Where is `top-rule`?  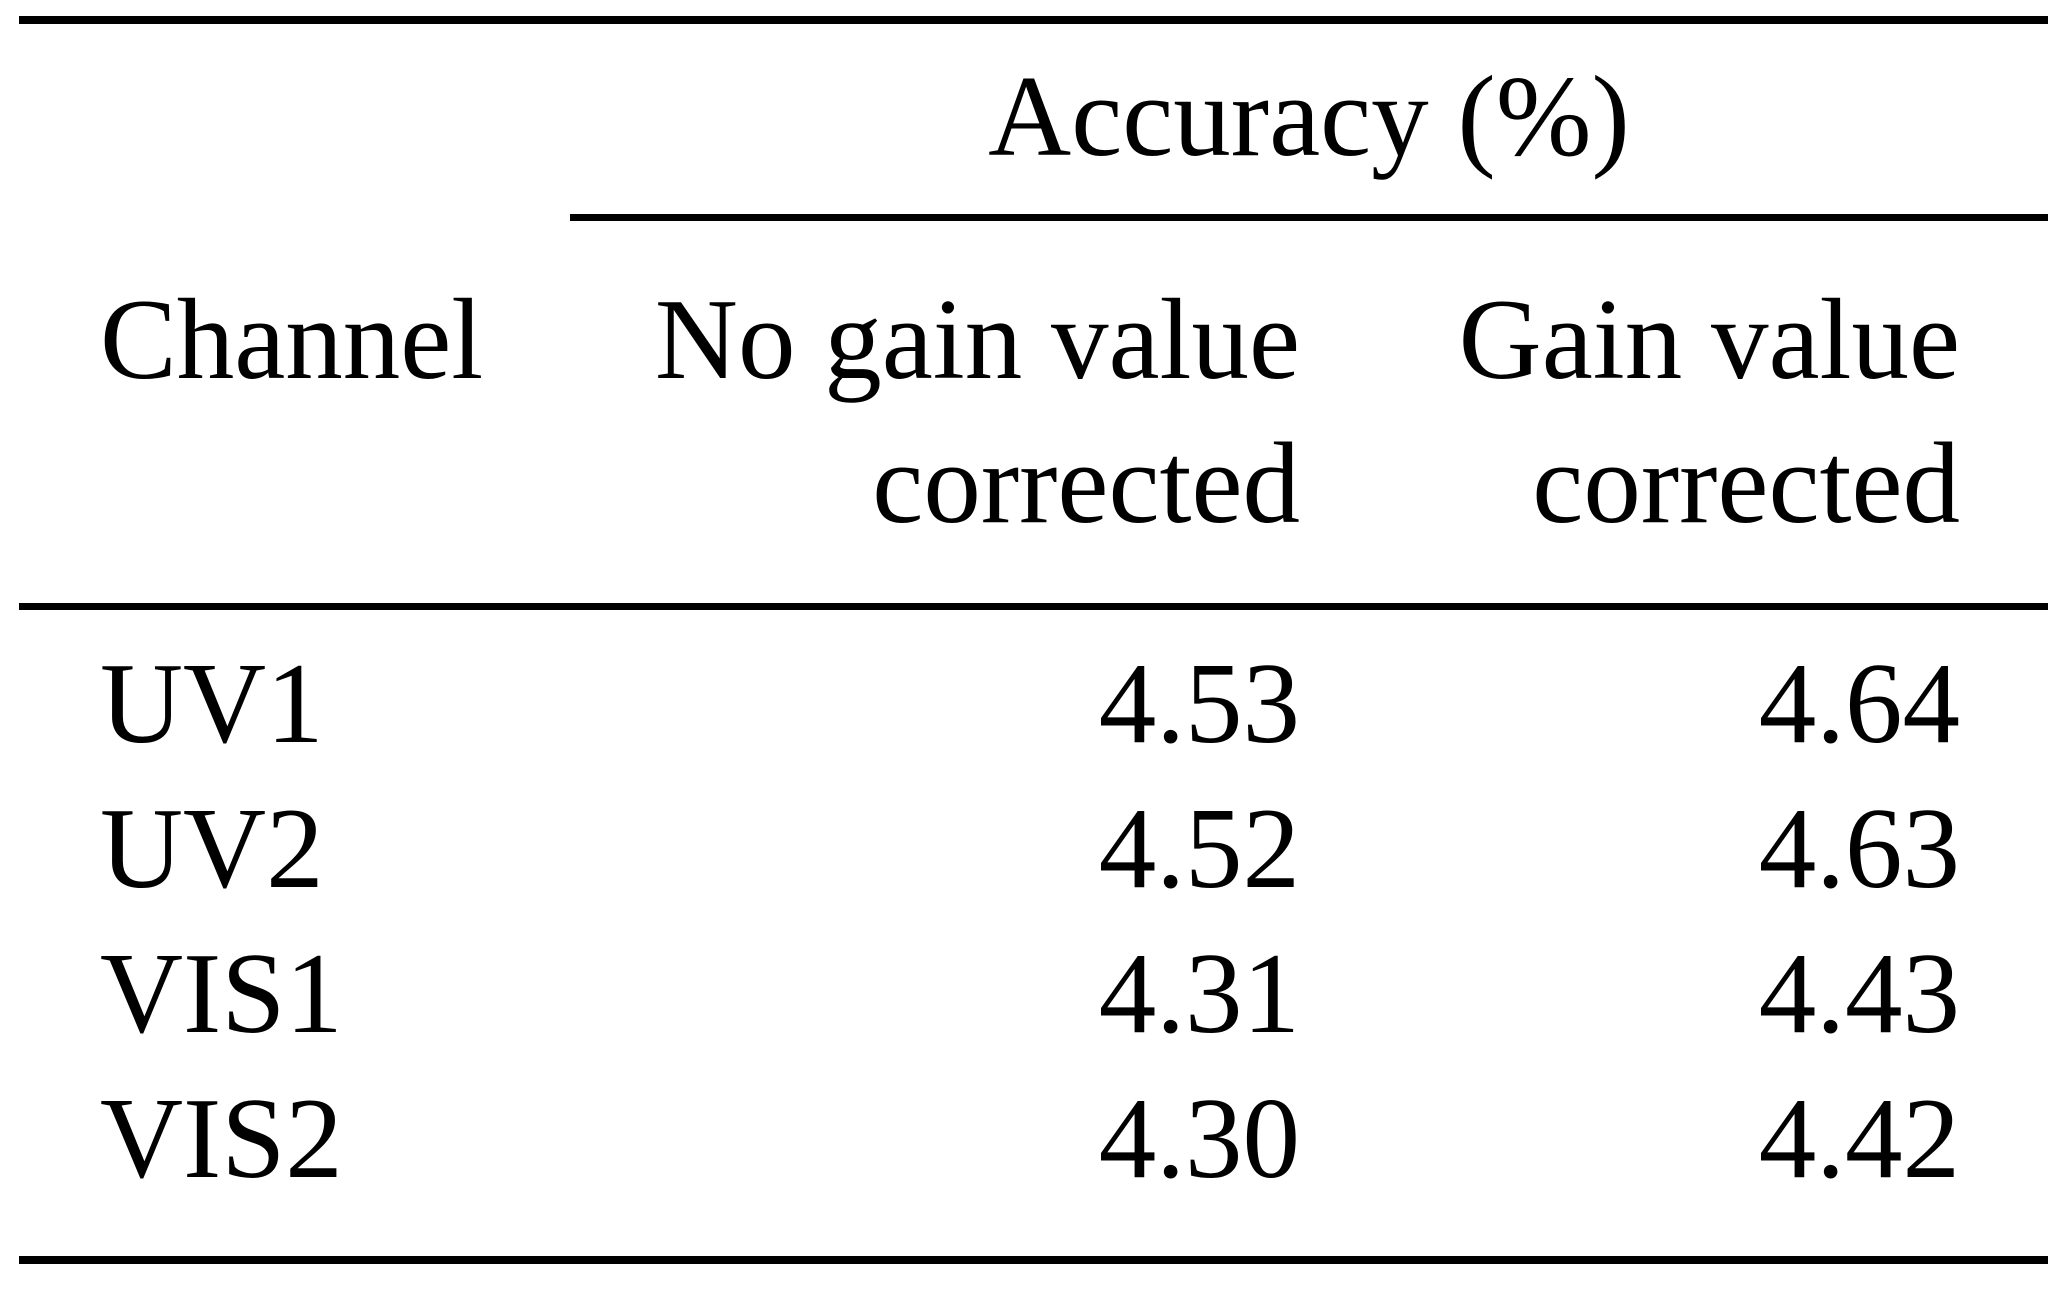 top-rule is located at coordinates (1033, 20).